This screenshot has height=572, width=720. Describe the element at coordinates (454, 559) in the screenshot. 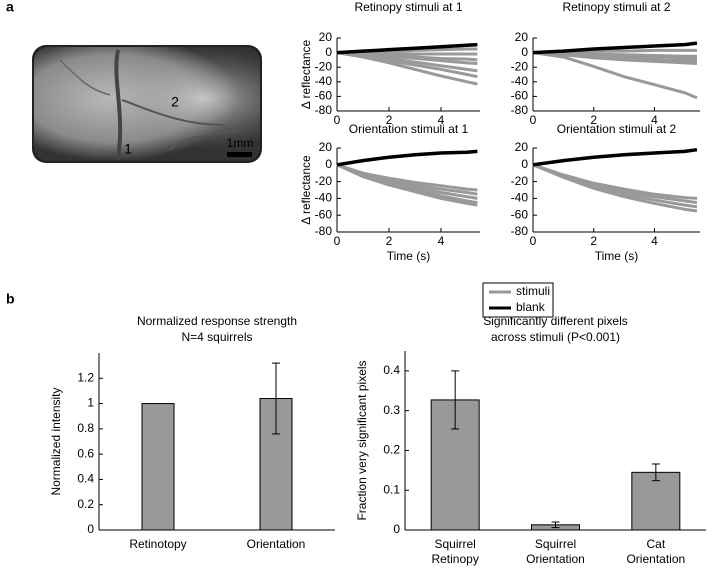

I see `x-tick-label: Retinopy` at that location.